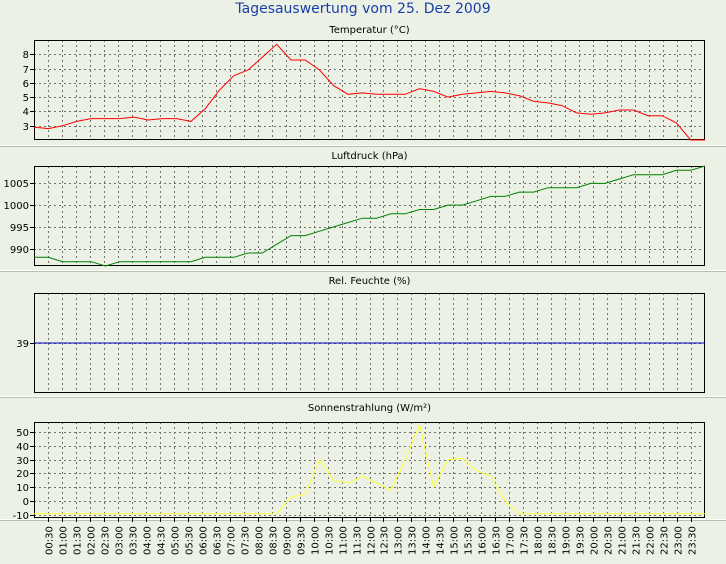  Describe the element at coordinates (469, 540) in the screenshot. I see `x-tick-label: 15:30` at that location.